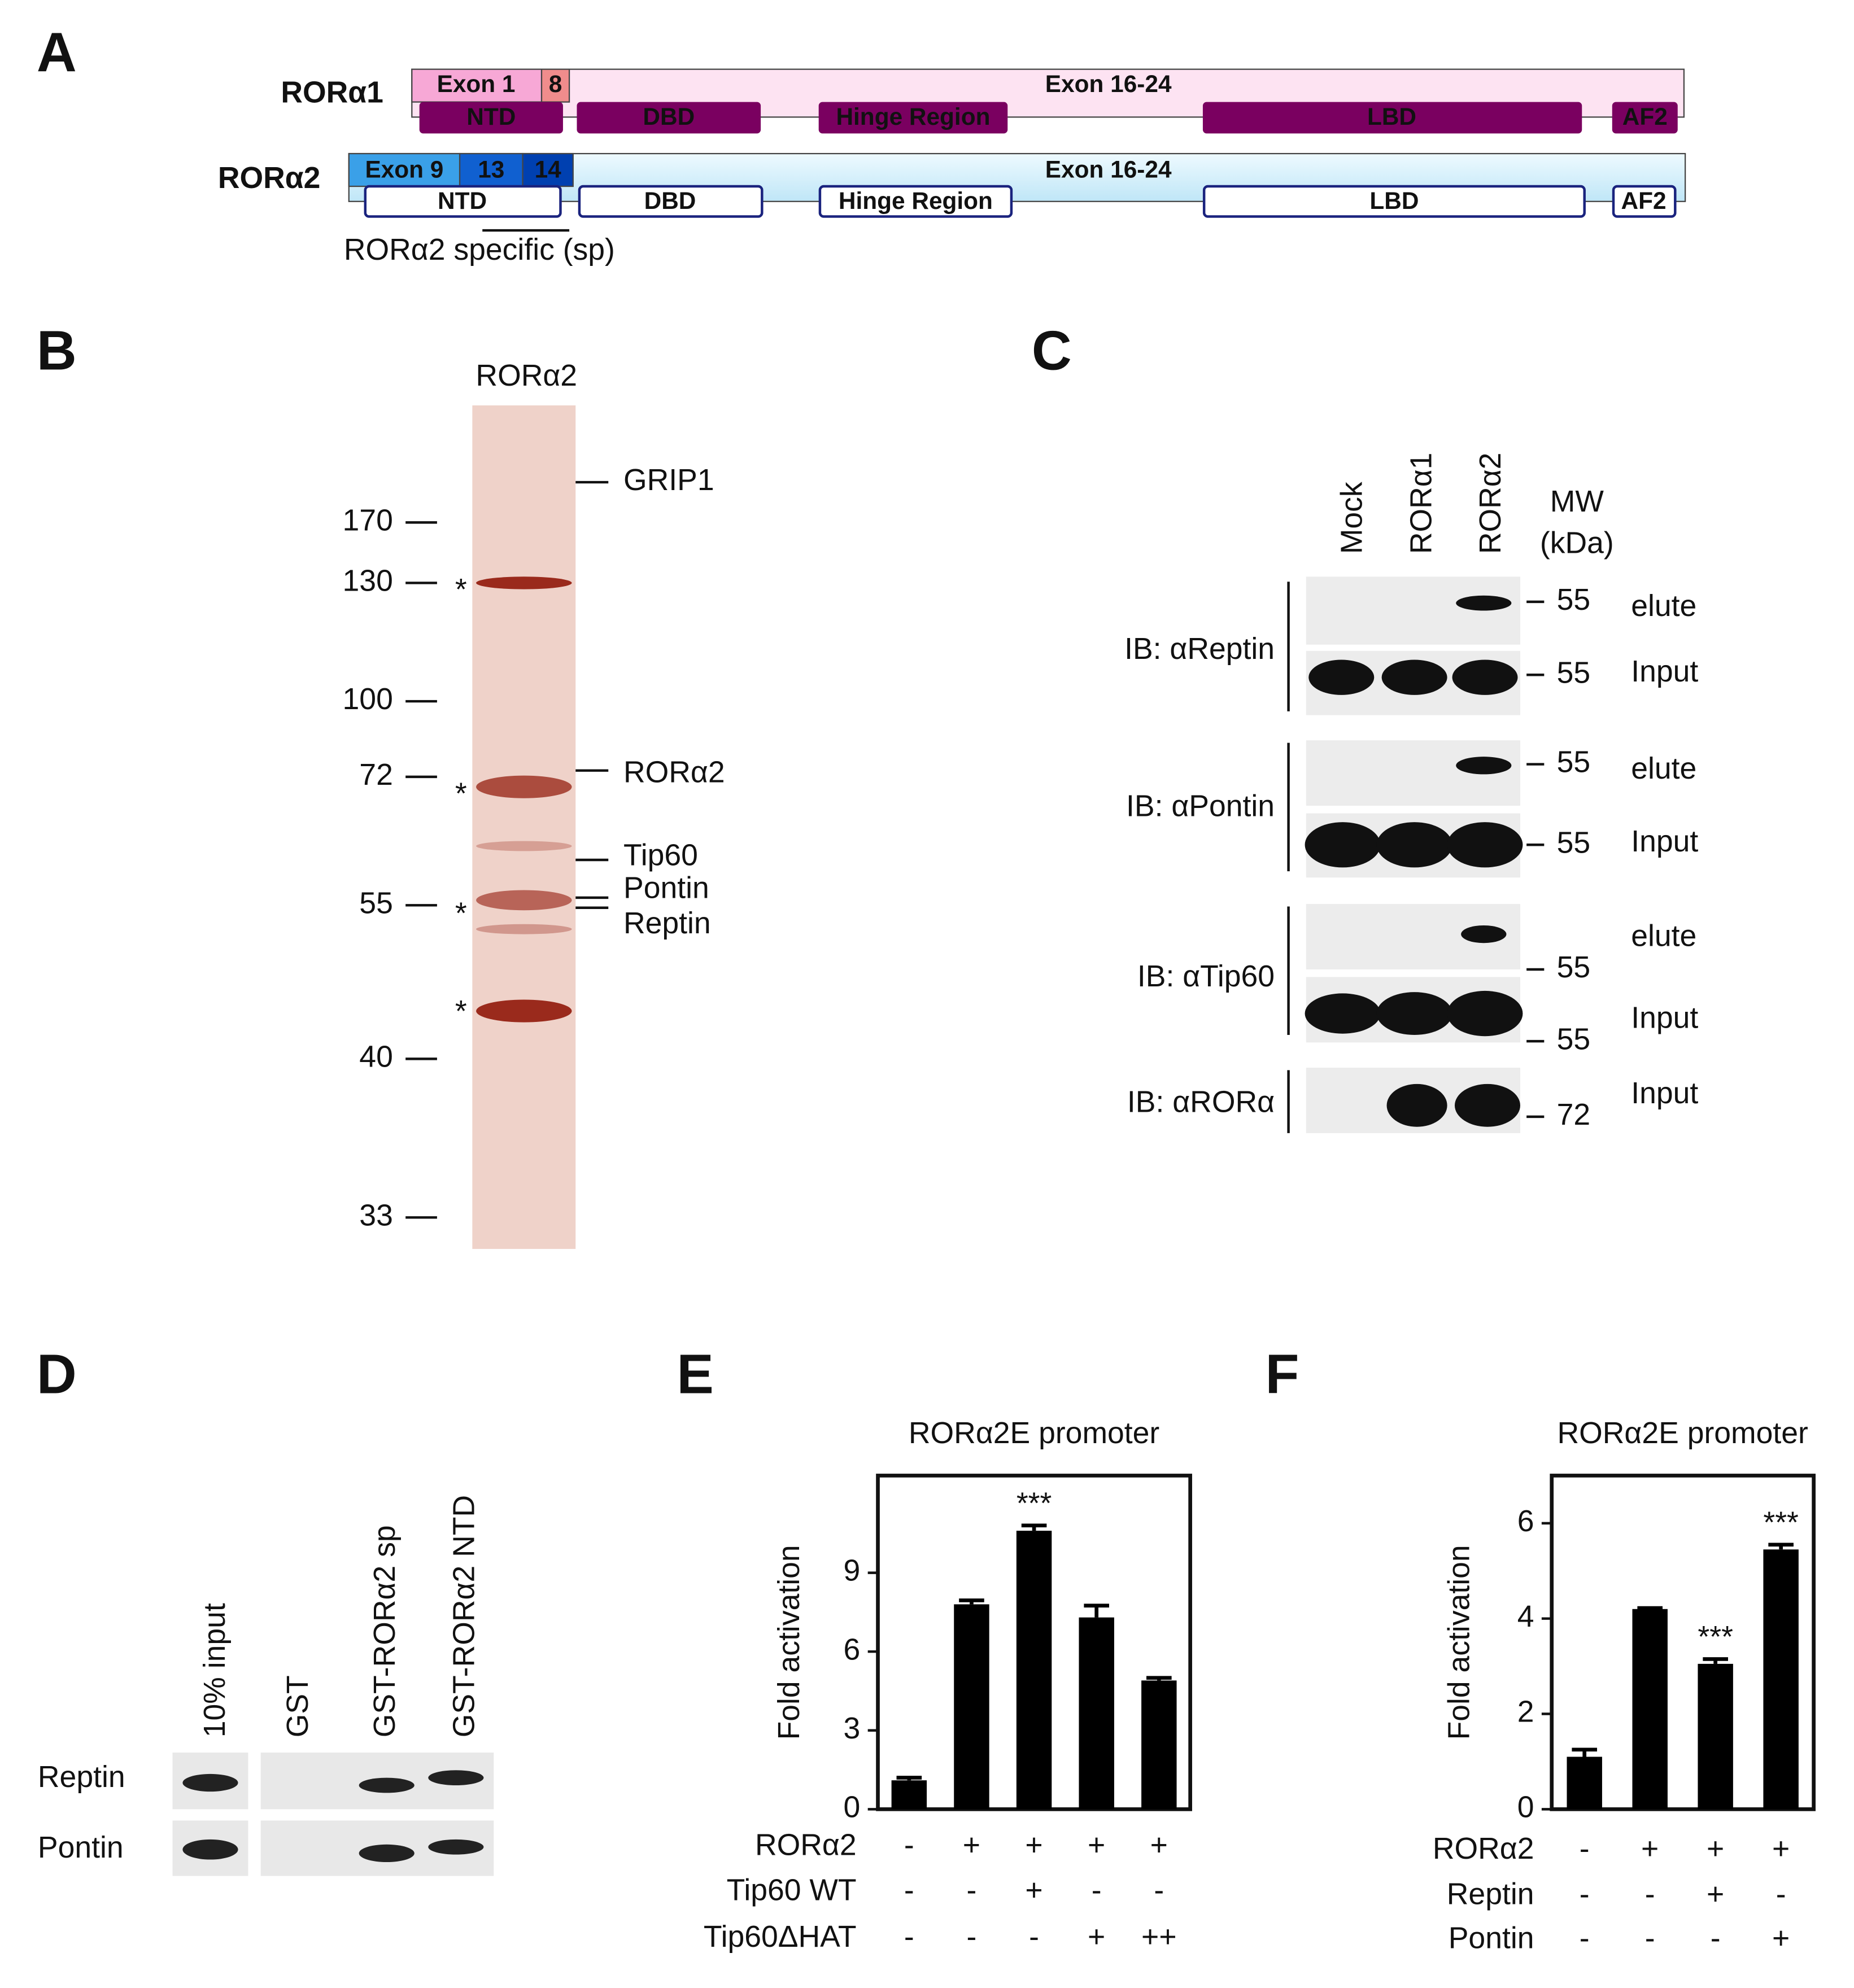 This screenshot has width=1854, height=1988. I want to click on row-label: Pontin, so click(81, 1847).